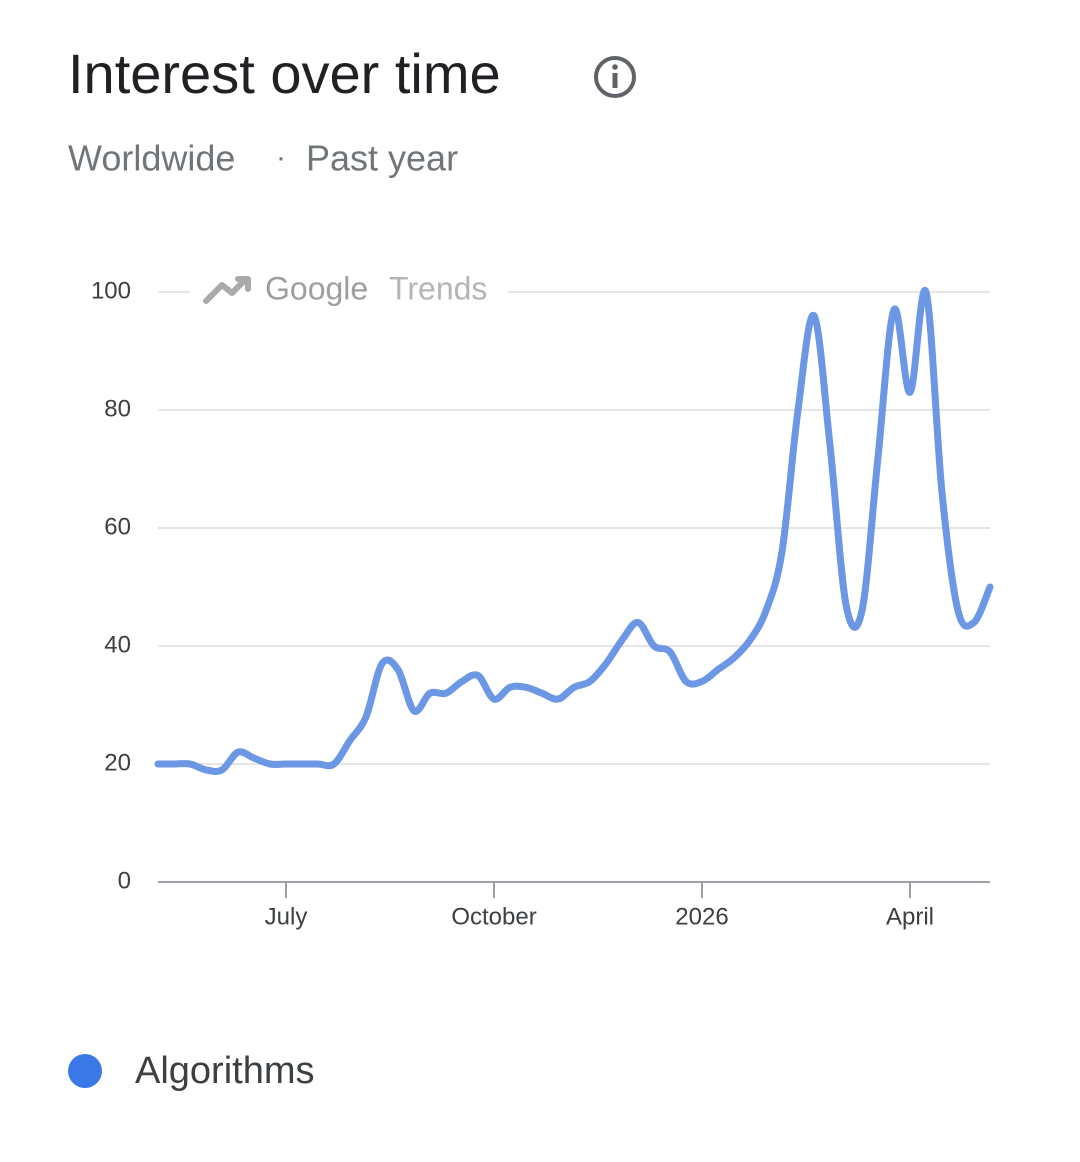  I want to click on x-tick-label: October, so click(493, 916).